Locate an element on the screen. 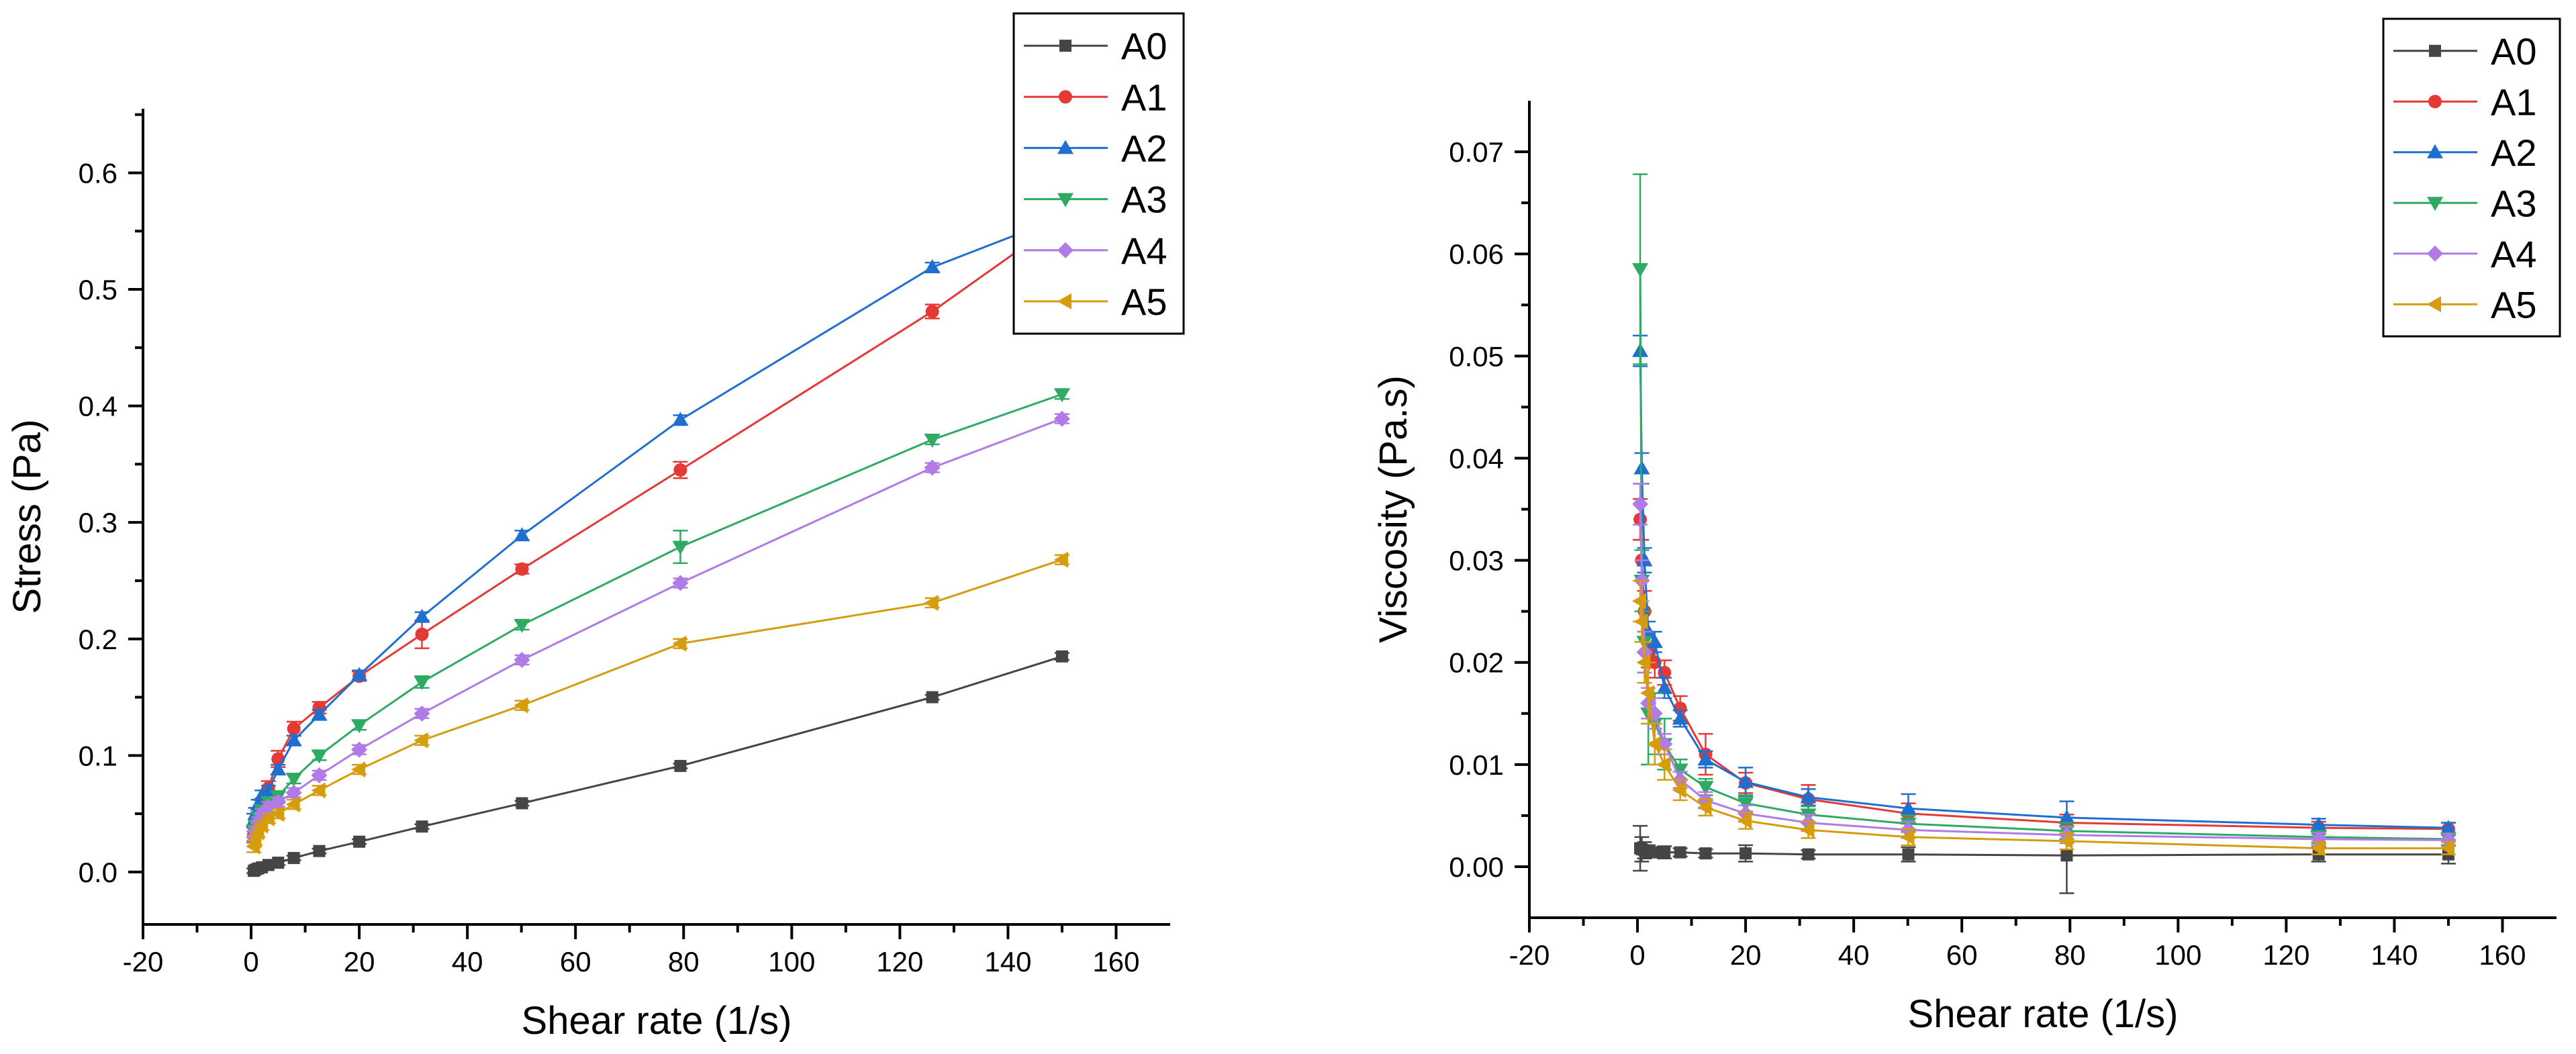  y-tick-label: 0.2 is located at coordinates (98, 639).